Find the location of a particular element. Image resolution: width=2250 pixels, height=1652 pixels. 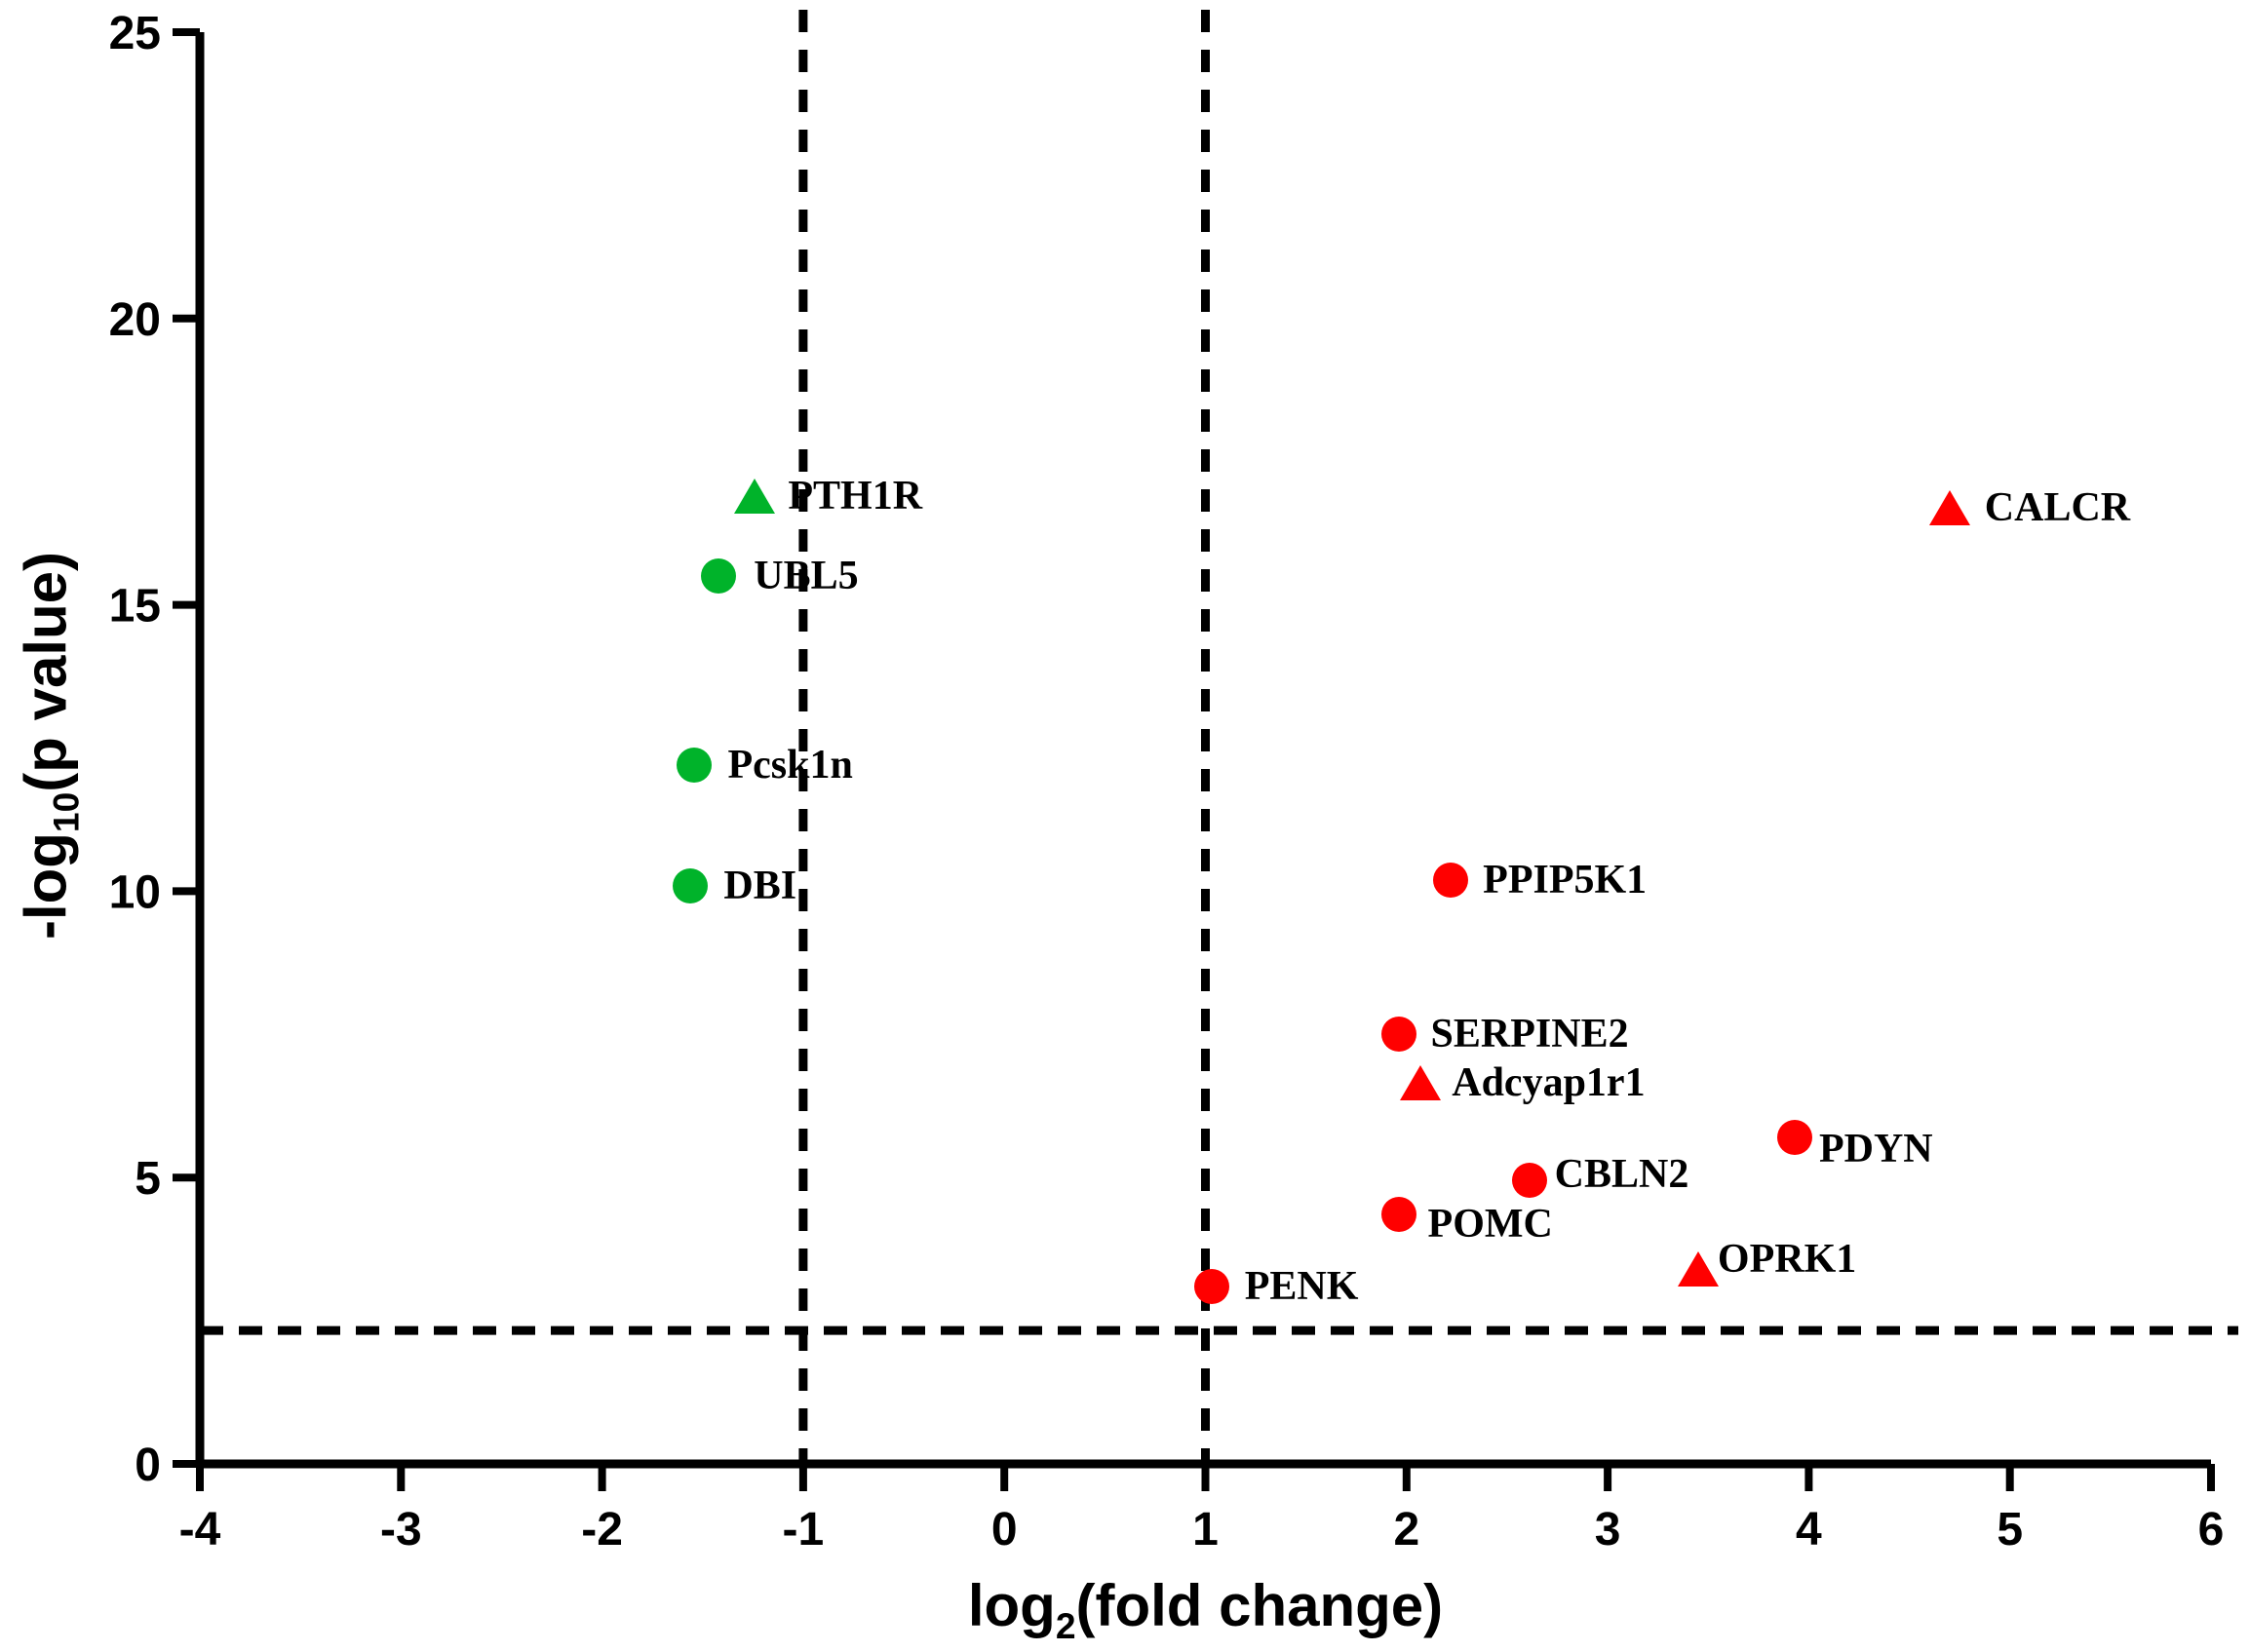

gene-label-PDYN: PDYN is located at coordinates (1875, 1149).